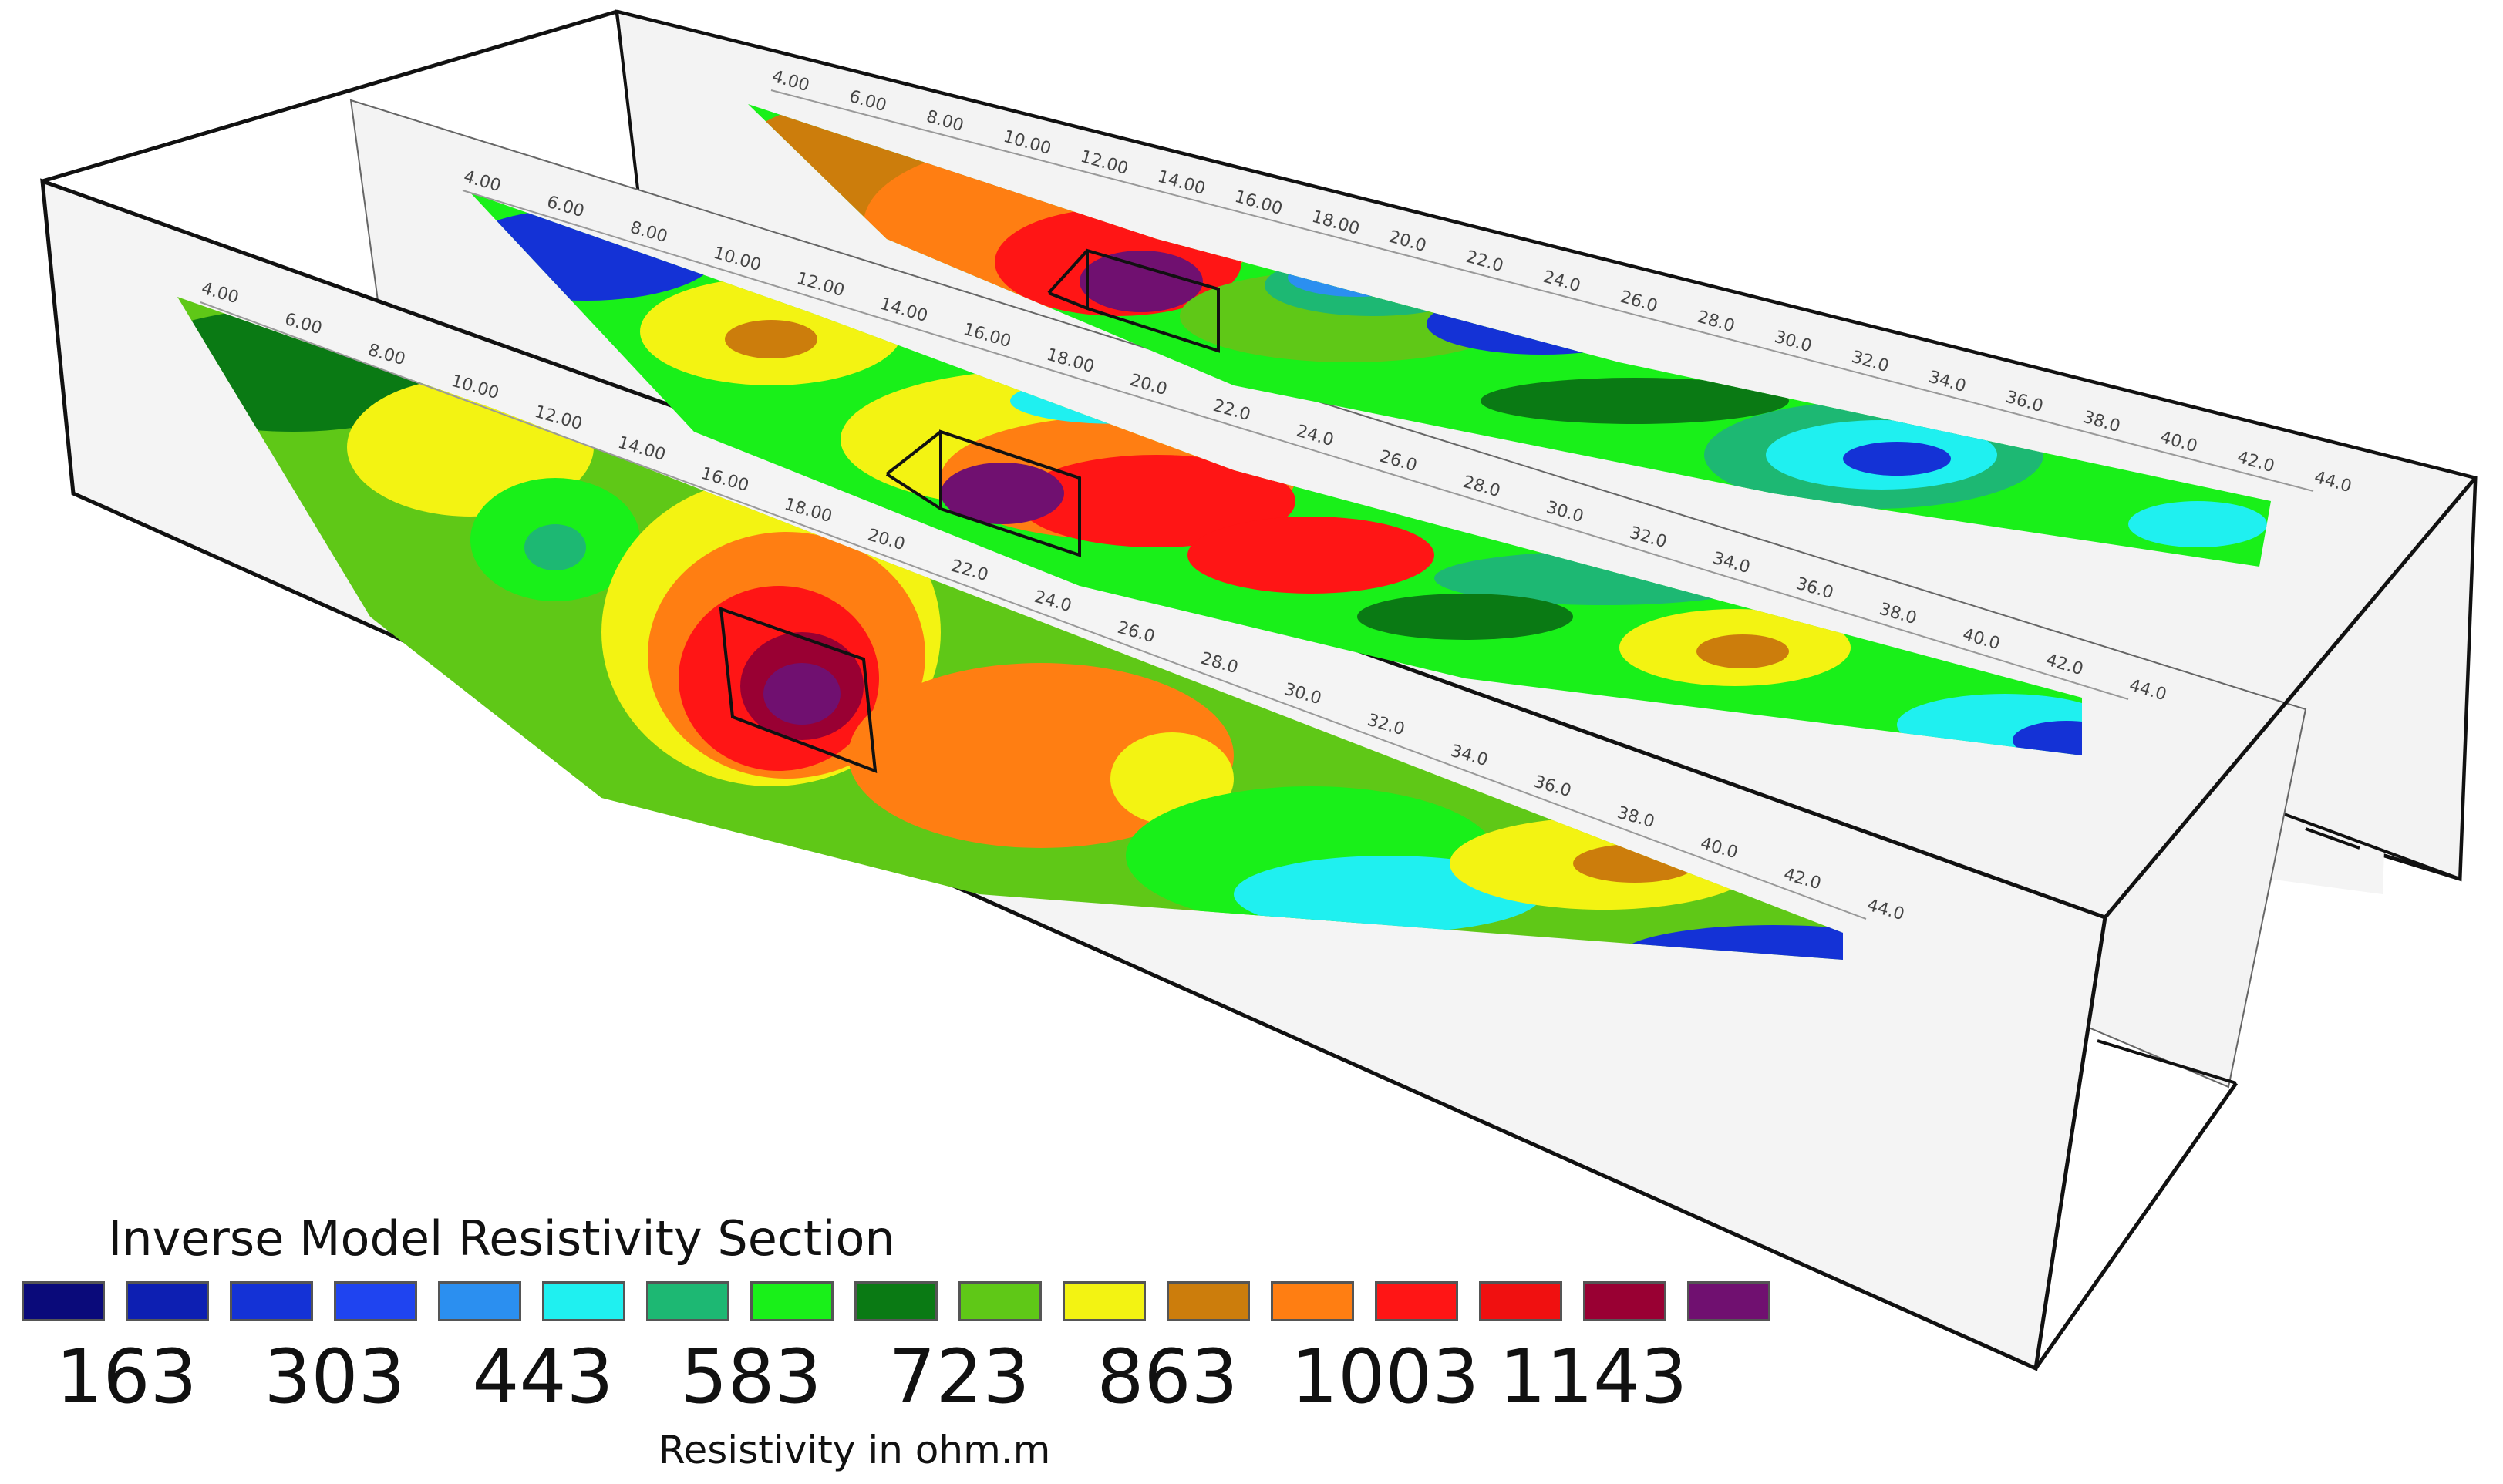  Describe the element at coordinates (335, 1377) in the screenshot. I see `legend-value: 303` at that location.